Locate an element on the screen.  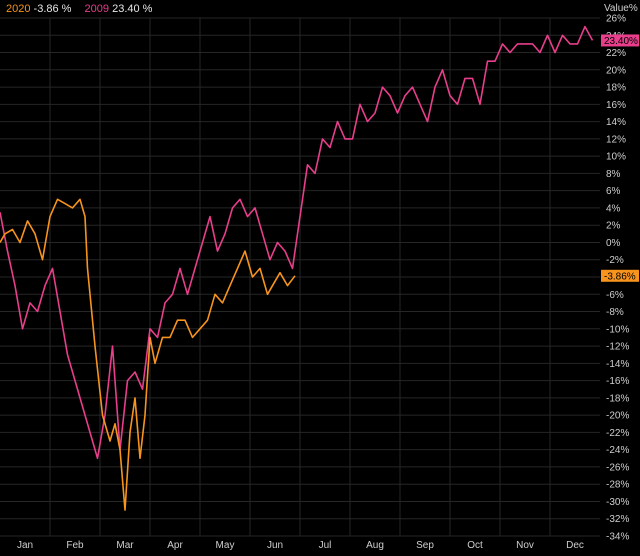
y-tick-label: -22% is located at coordinates (617, 433).